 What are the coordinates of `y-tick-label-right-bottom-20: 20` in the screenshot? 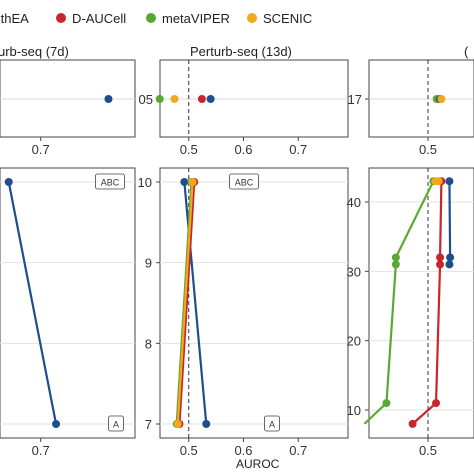 It's located at (354, 341).